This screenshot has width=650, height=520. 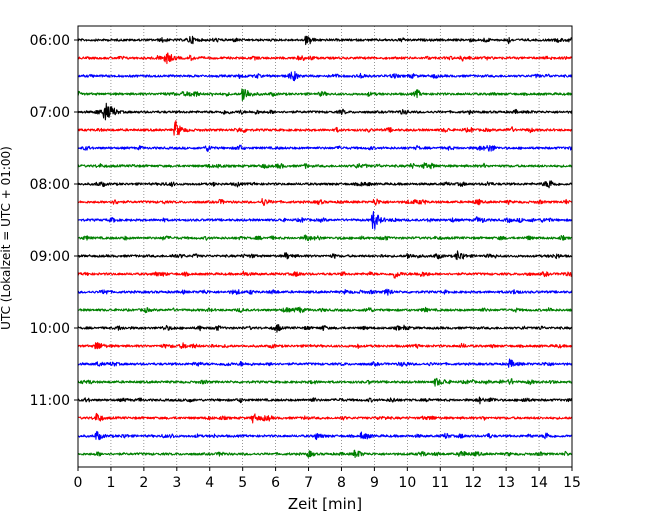 What do you see at coordinates (50, 257) in the screenshot?
I see `y-tick-label: 09:00` at bounding box center [50, 257].